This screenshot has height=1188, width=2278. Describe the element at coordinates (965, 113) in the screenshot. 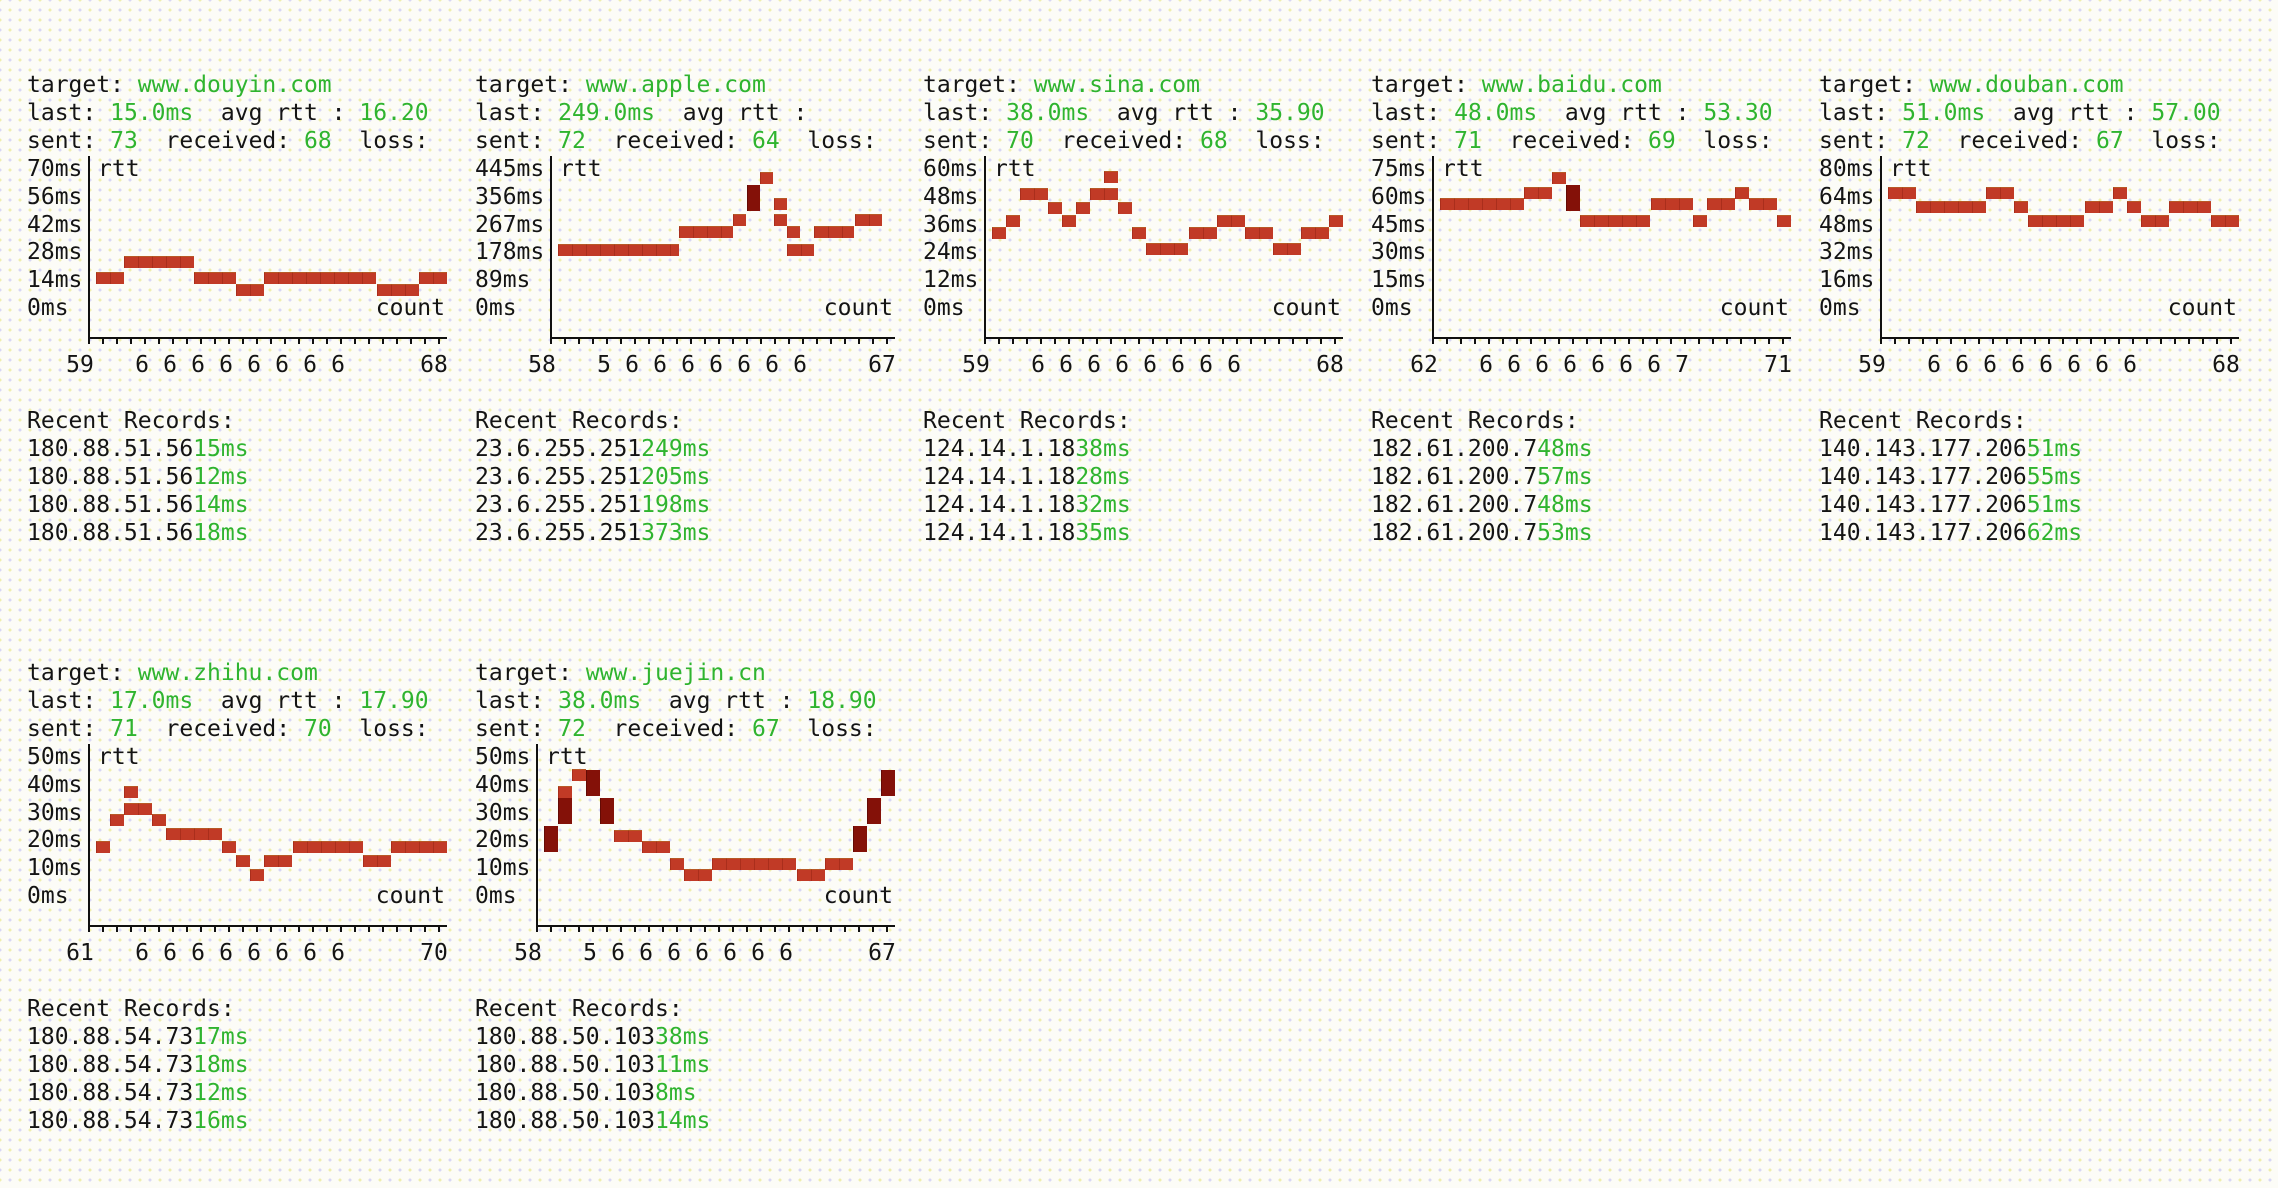

I see `last-label: last:` at that location.